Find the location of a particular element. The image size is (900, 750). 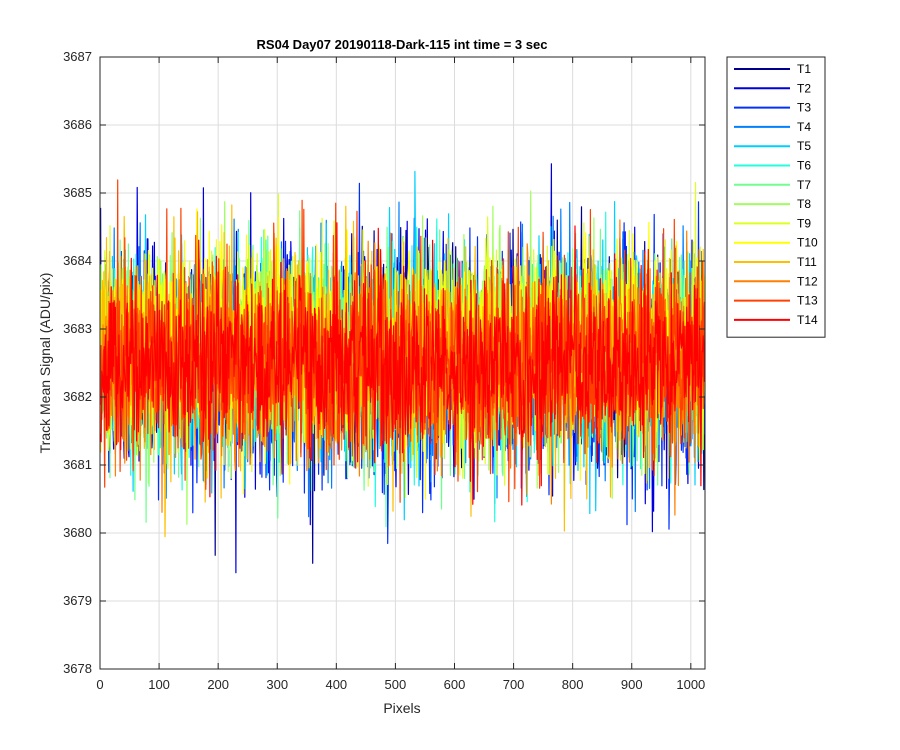

y-tick-label: 3679 is located at coordinates (77, 600).